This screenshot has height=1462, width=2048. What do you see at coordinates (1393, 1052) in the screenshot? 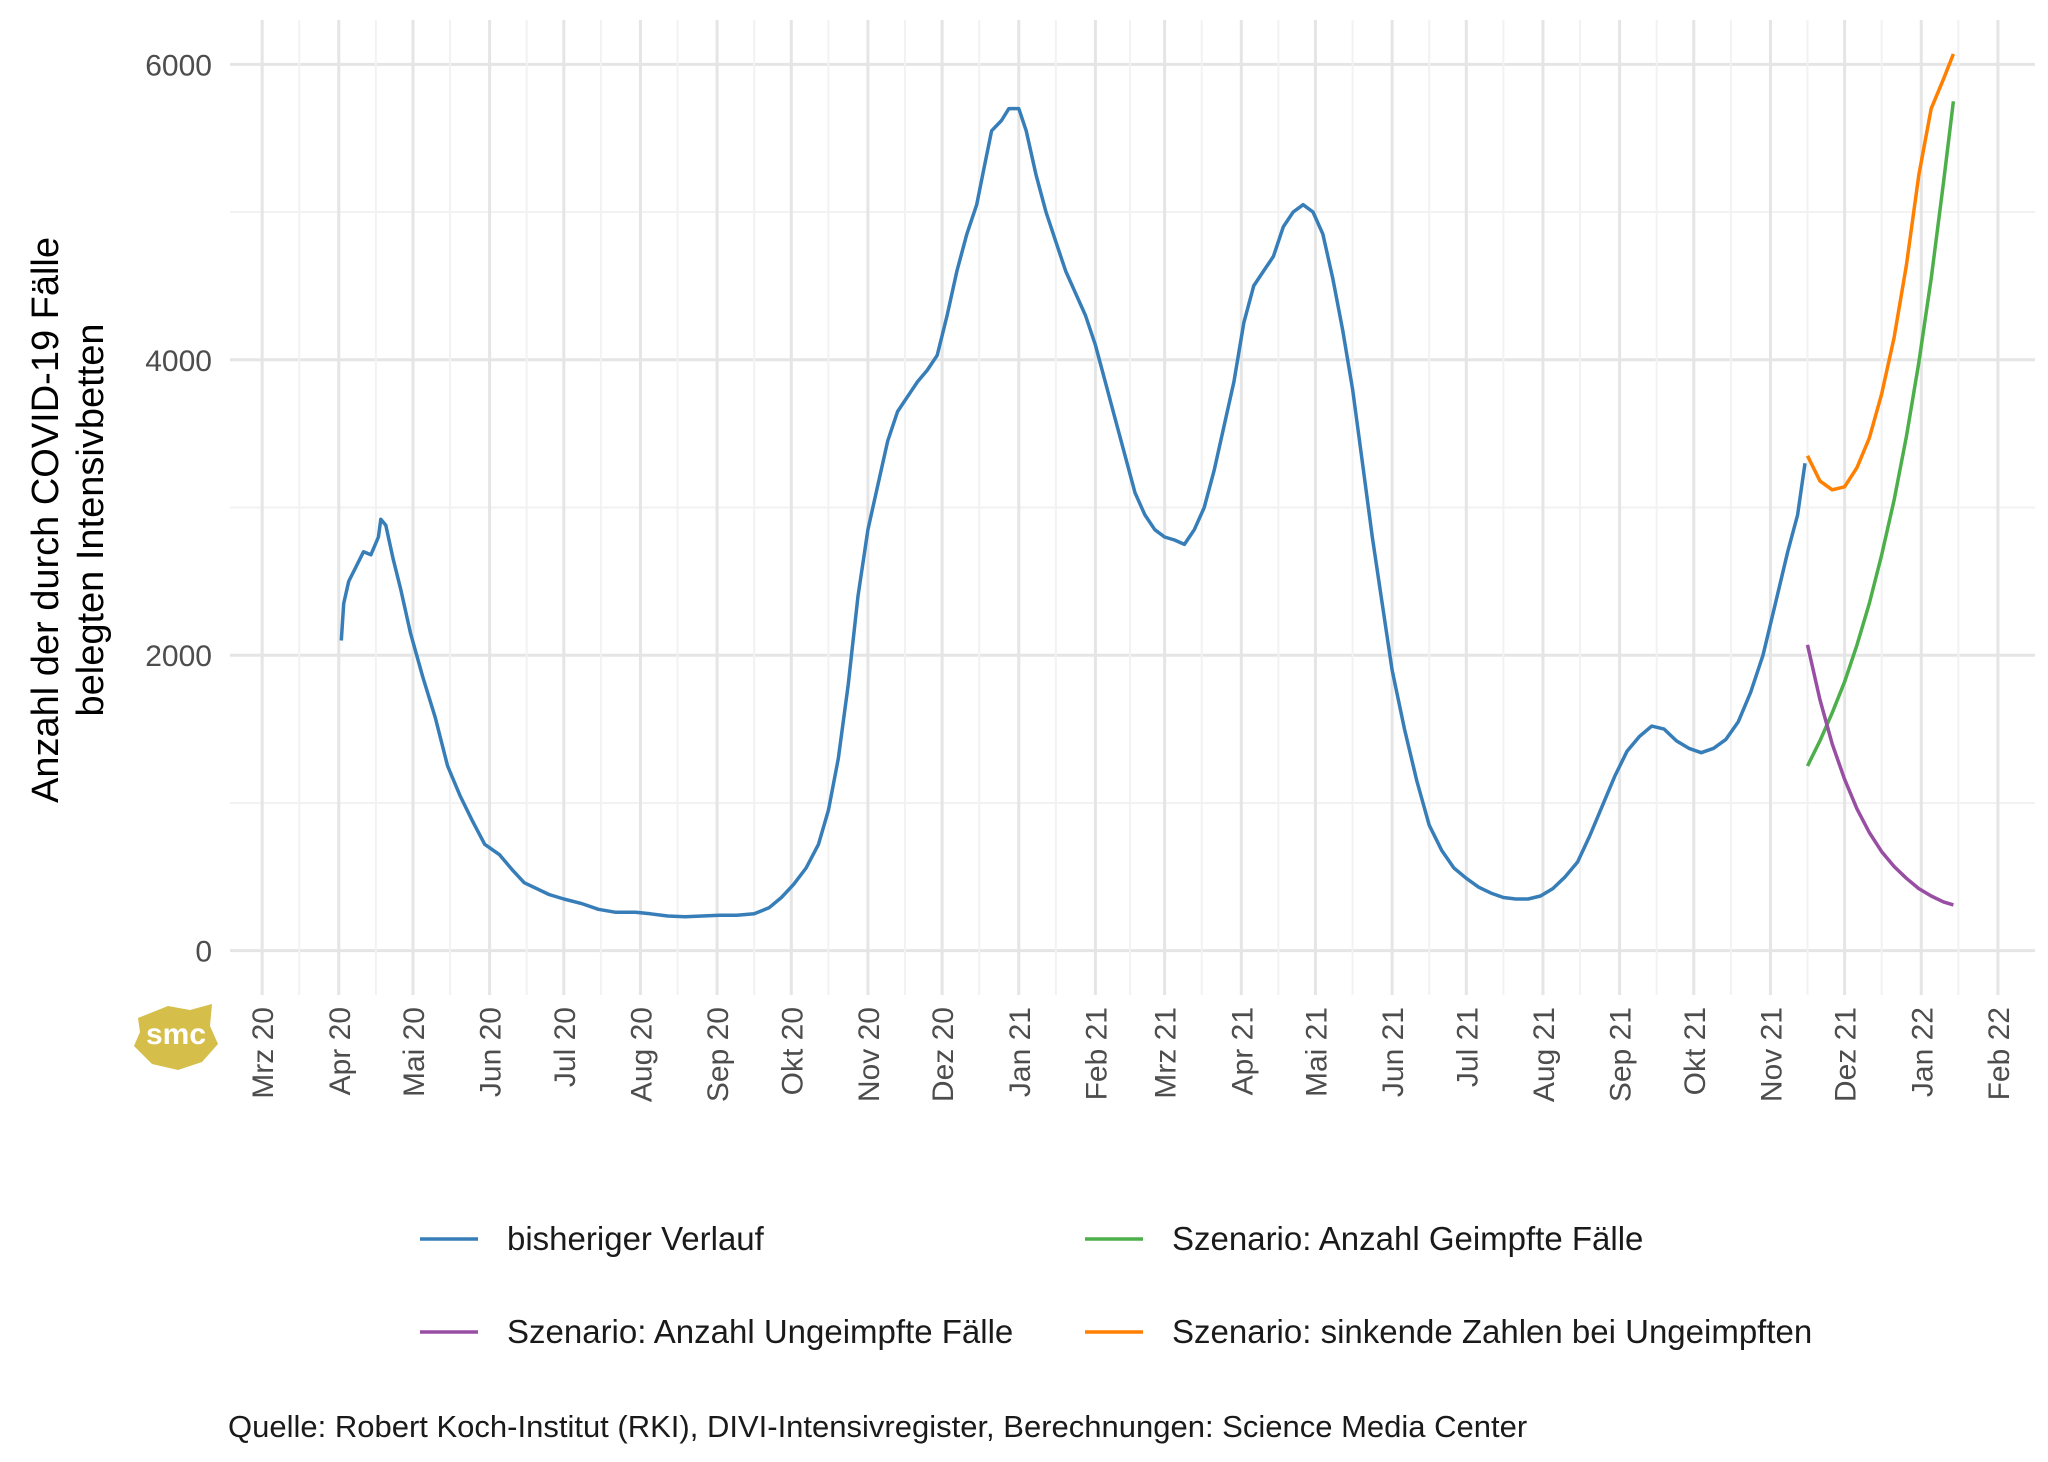
I see `x-tick-label: Jun 21` at bounding box center [1393, 1052].